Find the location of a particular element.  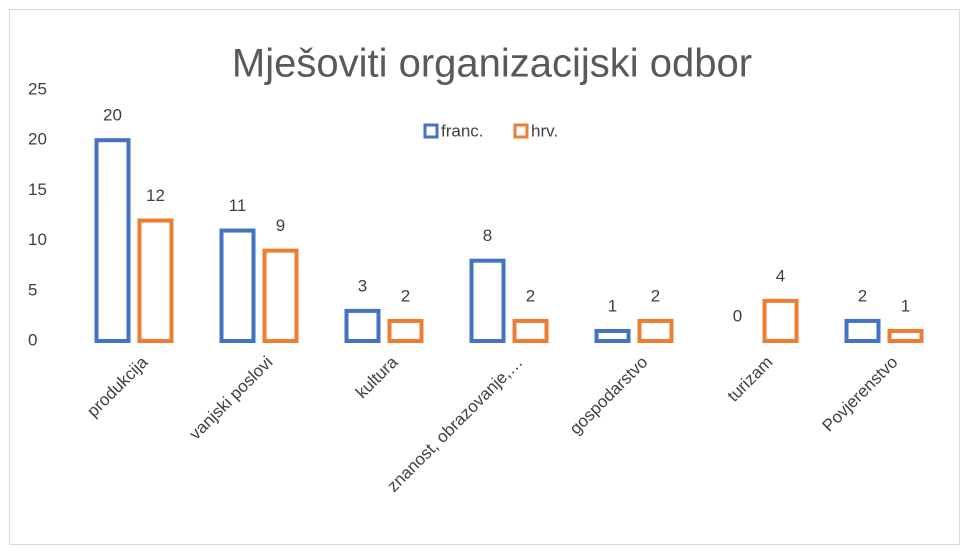

y-tick-label: 5 is located at coordinates (32, 289).